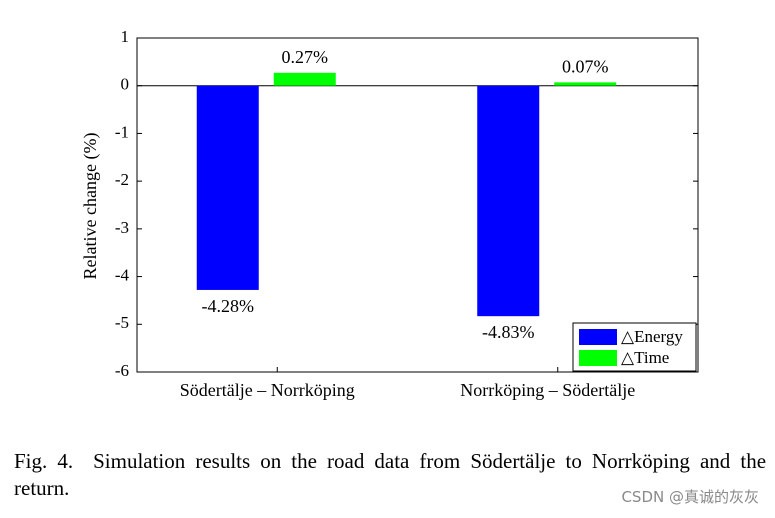 The image size is (775, 518). What do you see at coordinates (585, 66) in the screenshot?
I see `data-label: 0.07%` at bounding box center [585, 66].